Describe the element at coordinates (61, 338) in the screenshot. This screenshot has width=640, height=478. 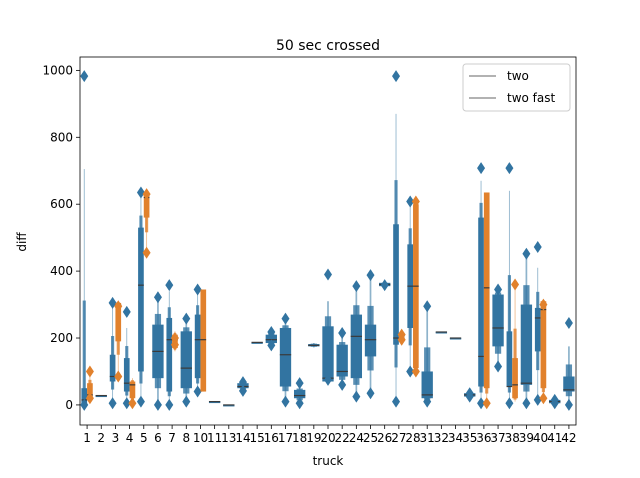
I see `y-tick-label: 200` at that location.